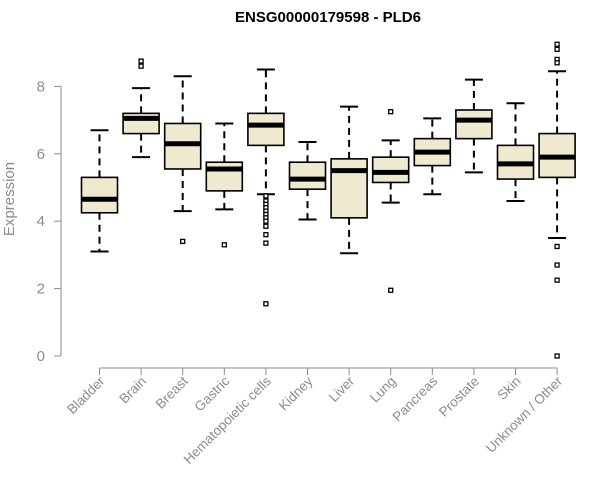  I want to click on box-kidney, so click(307, 181).